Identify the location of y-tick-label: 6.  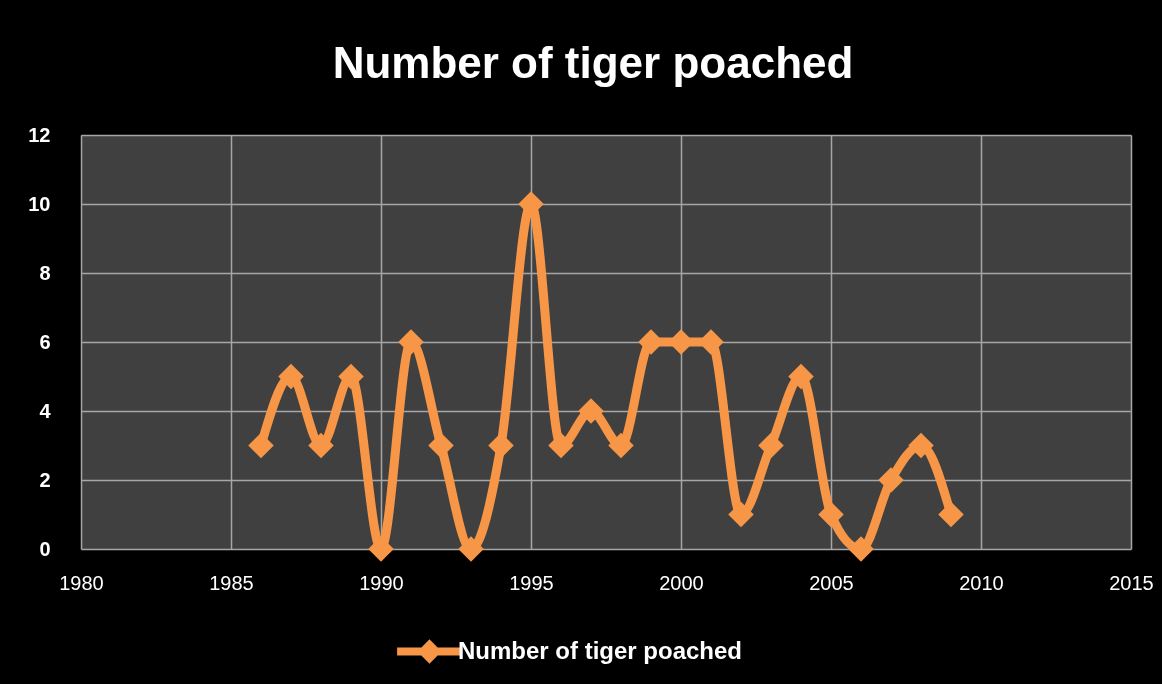
(45, 341).